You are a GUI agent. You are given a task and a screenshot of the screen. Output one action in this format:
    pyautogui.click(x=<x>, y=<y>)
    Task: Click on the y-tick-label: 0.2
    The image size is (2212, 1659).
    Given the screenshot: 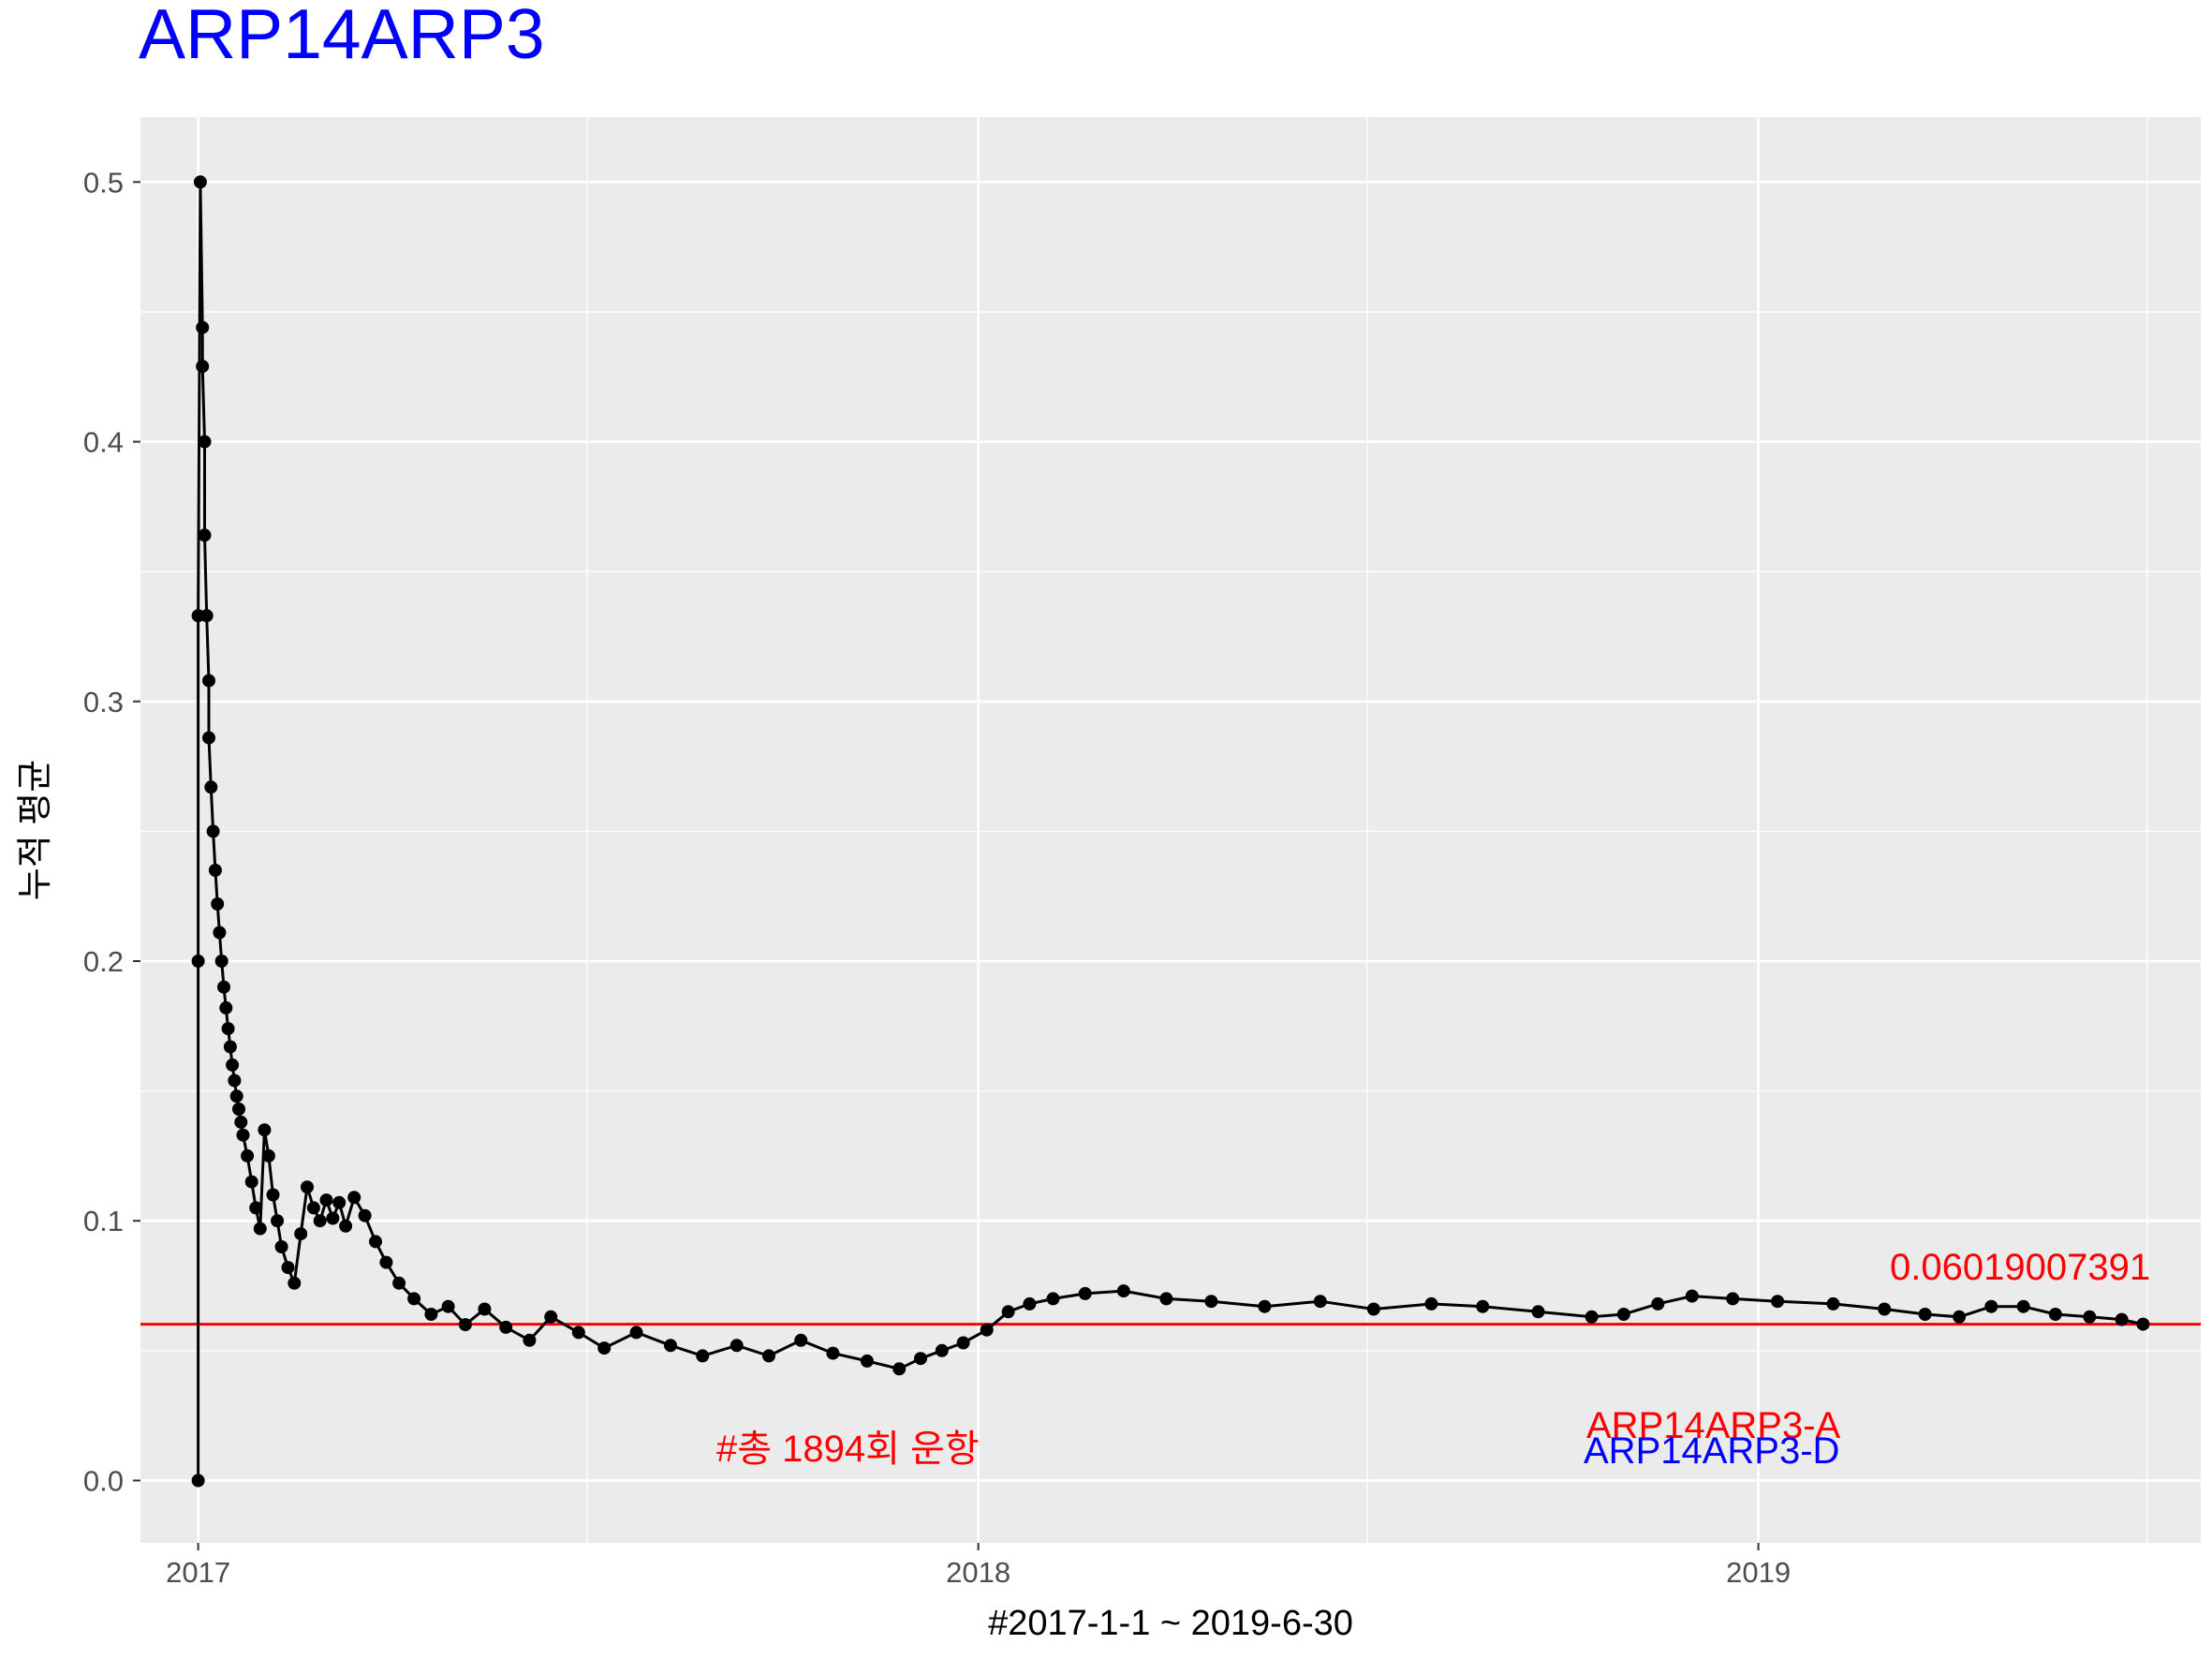 What is the action you would take?
    pyautogui.click(x=103, y=962)
    